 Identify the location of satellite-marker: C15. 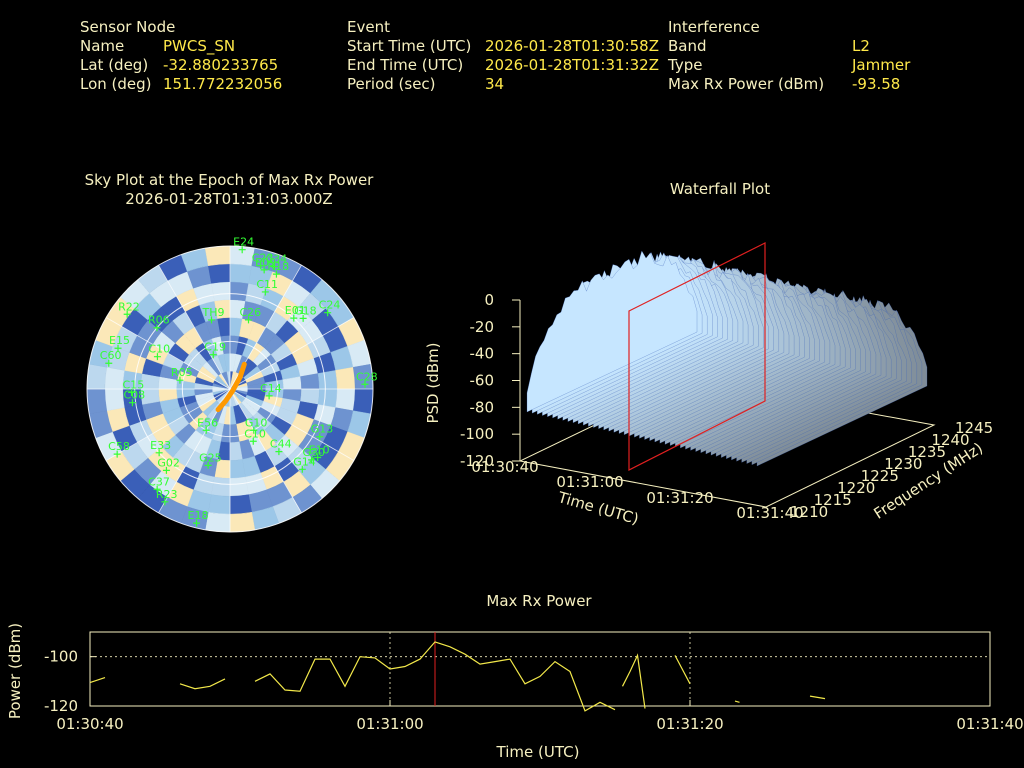
(134, 387).